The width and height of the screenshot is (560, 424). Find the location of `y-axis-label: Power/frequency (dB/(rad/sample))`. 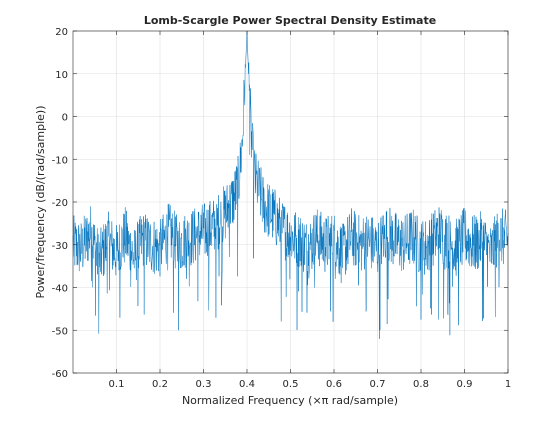

y-axis-label: Power/frequency (dB/(rad/sample)) is located at coordinates (40, 202).